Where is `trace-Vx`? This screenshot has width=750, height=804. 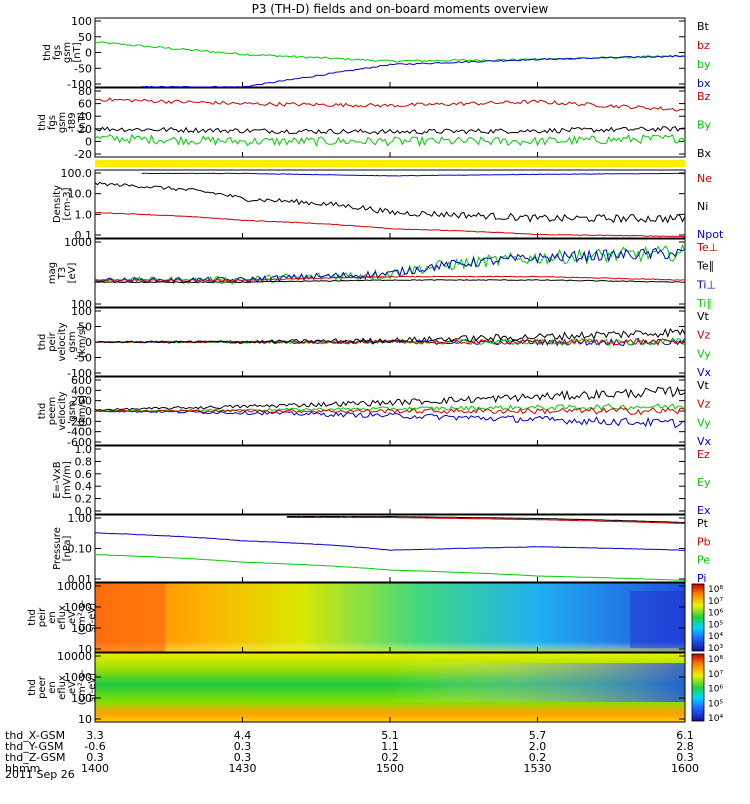 trace-Vx is located at coordinates (390, 419).